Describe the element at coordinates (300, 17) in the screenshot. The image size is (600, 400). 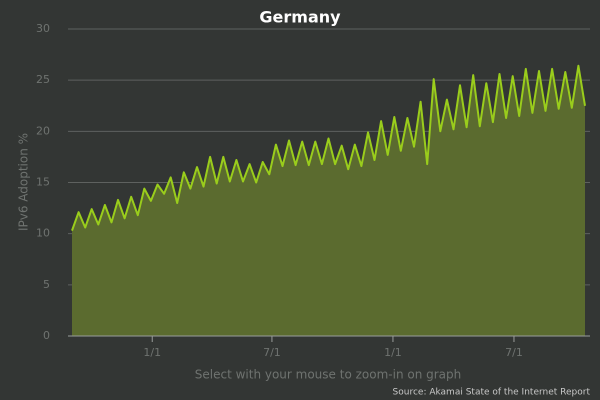
I see `chart-title: Germany` at that location.